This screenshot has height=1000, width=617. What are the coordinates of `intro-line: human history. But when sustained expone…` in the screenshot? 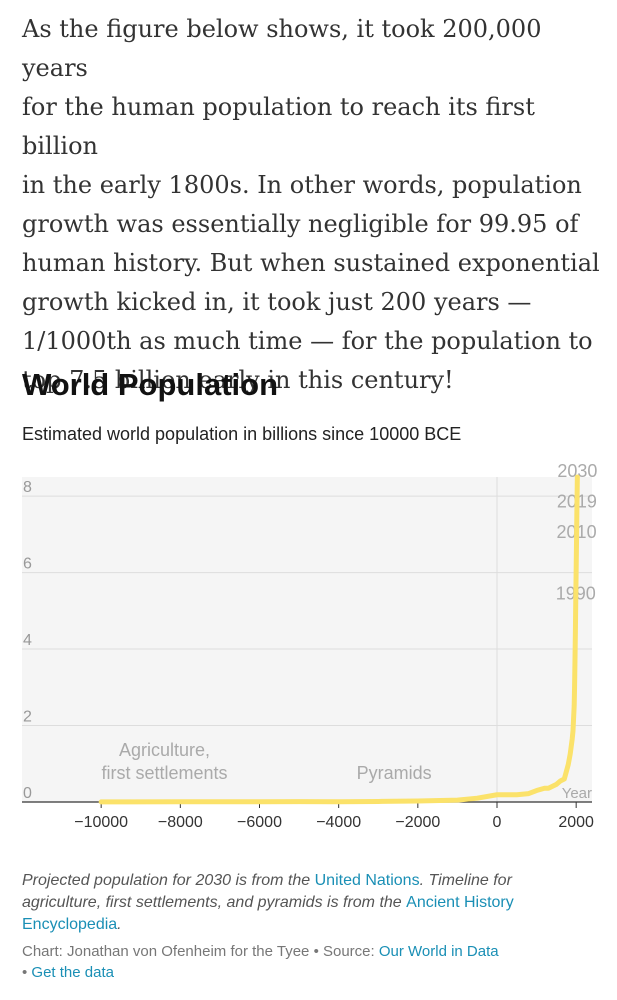 It's located at (311, 263).